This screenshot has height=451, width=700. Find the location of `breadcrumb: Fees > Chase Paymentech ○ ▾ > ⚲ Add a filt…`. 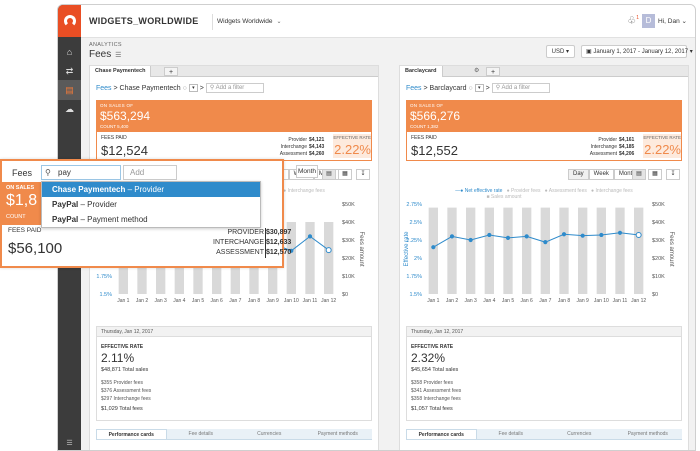

breadcrumb: Fees > Chase Paymentech ○ ▾ > ⚲ Add a filt… is located at coordinates (180, 88).